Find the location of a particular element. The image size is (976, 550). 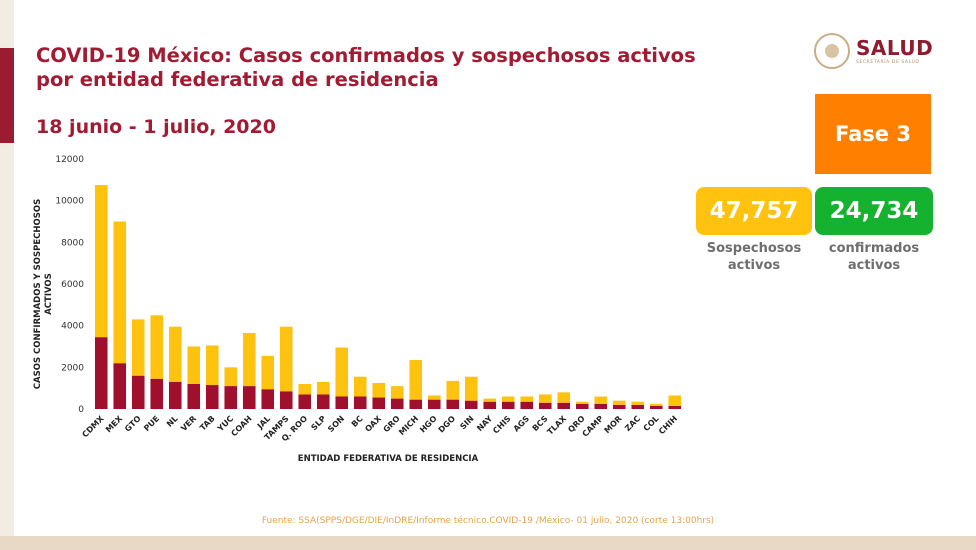

y-axis-title: CASOS CONFIRMADOS Y SOSPECHOSOSACTIVOS is located at coordinates (43, 294).